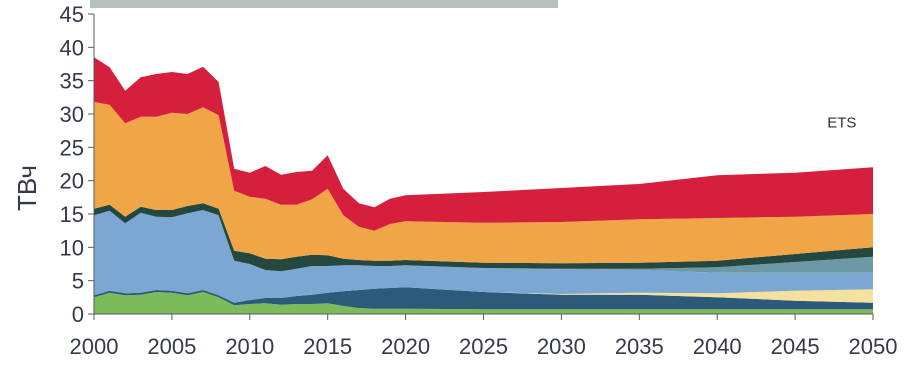  Describe the element at coordinates (94, 346) in the screenshot. I see `x-tick-label: 2000` at that location.